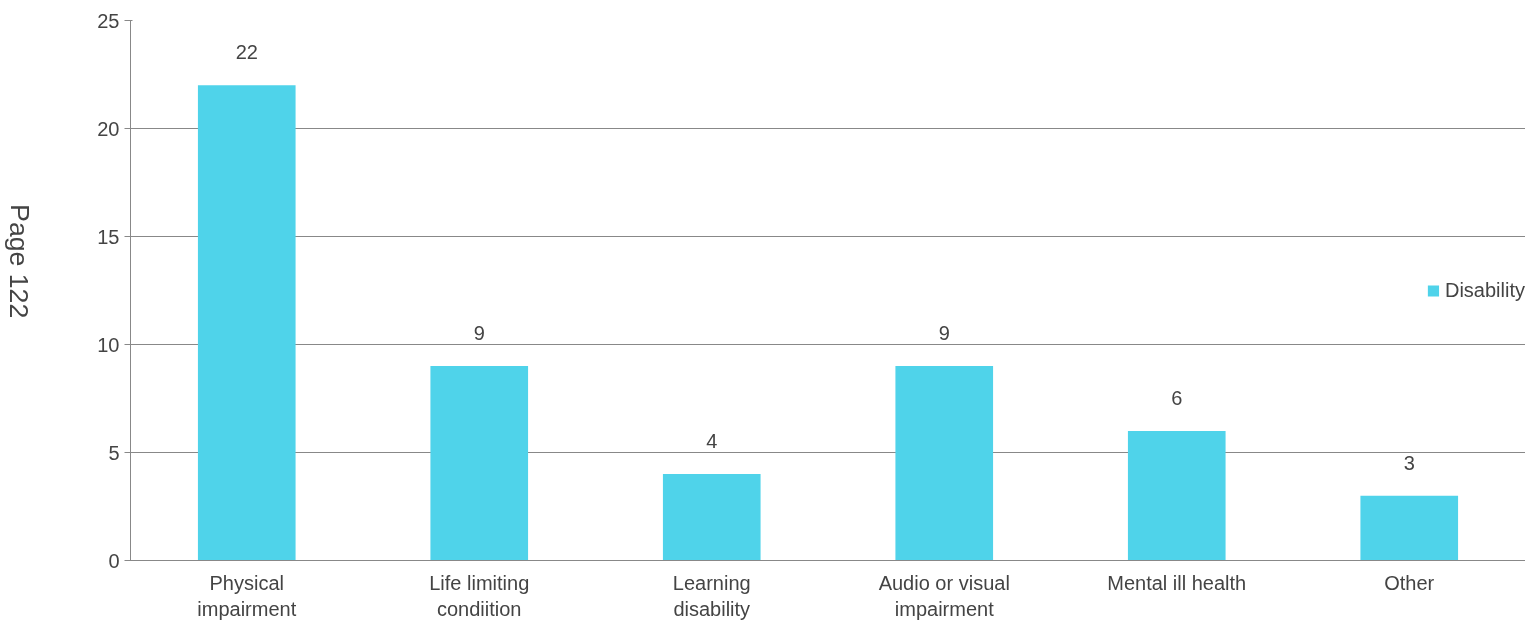 This screenshot has width=1529, height=635. Describe the element at coordinates (944, 595) in the screenshot. I see `x-tick-label: Audio or visual impairment` at that location.